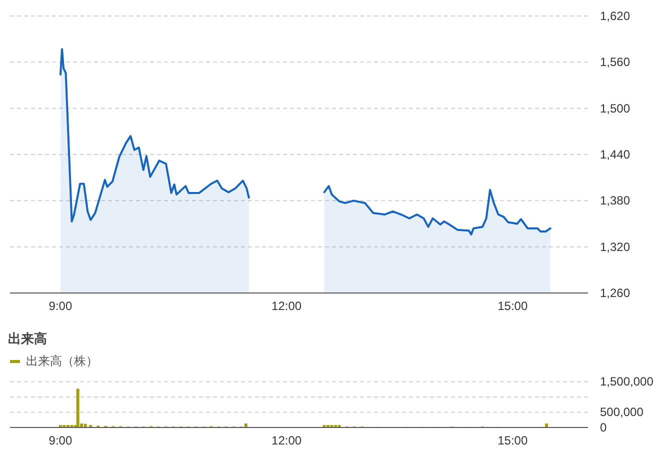  Describe the element at coordinates (622, 412) in the screenshot. I see `y-tick-label: 500,000` at that location.